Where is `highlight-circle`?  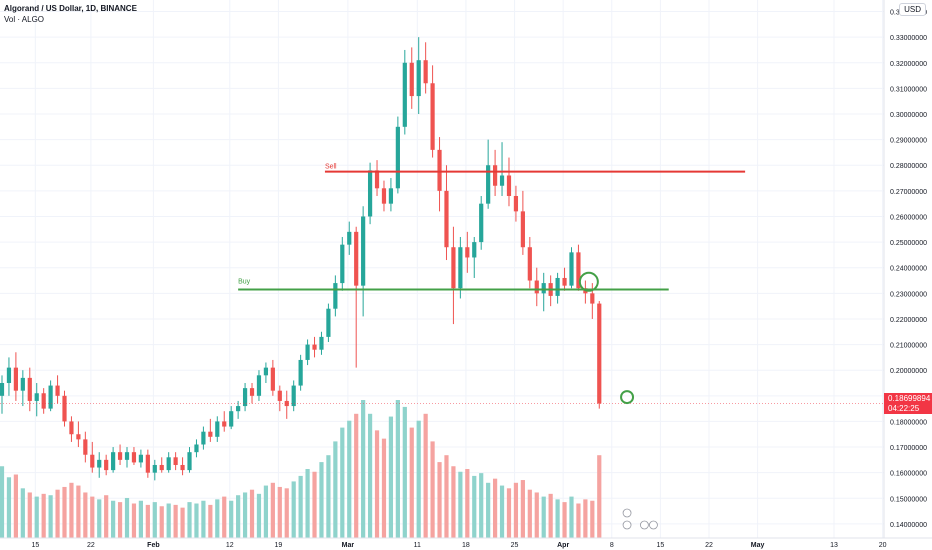
highlight-circle is located at coordinates (588, 281).